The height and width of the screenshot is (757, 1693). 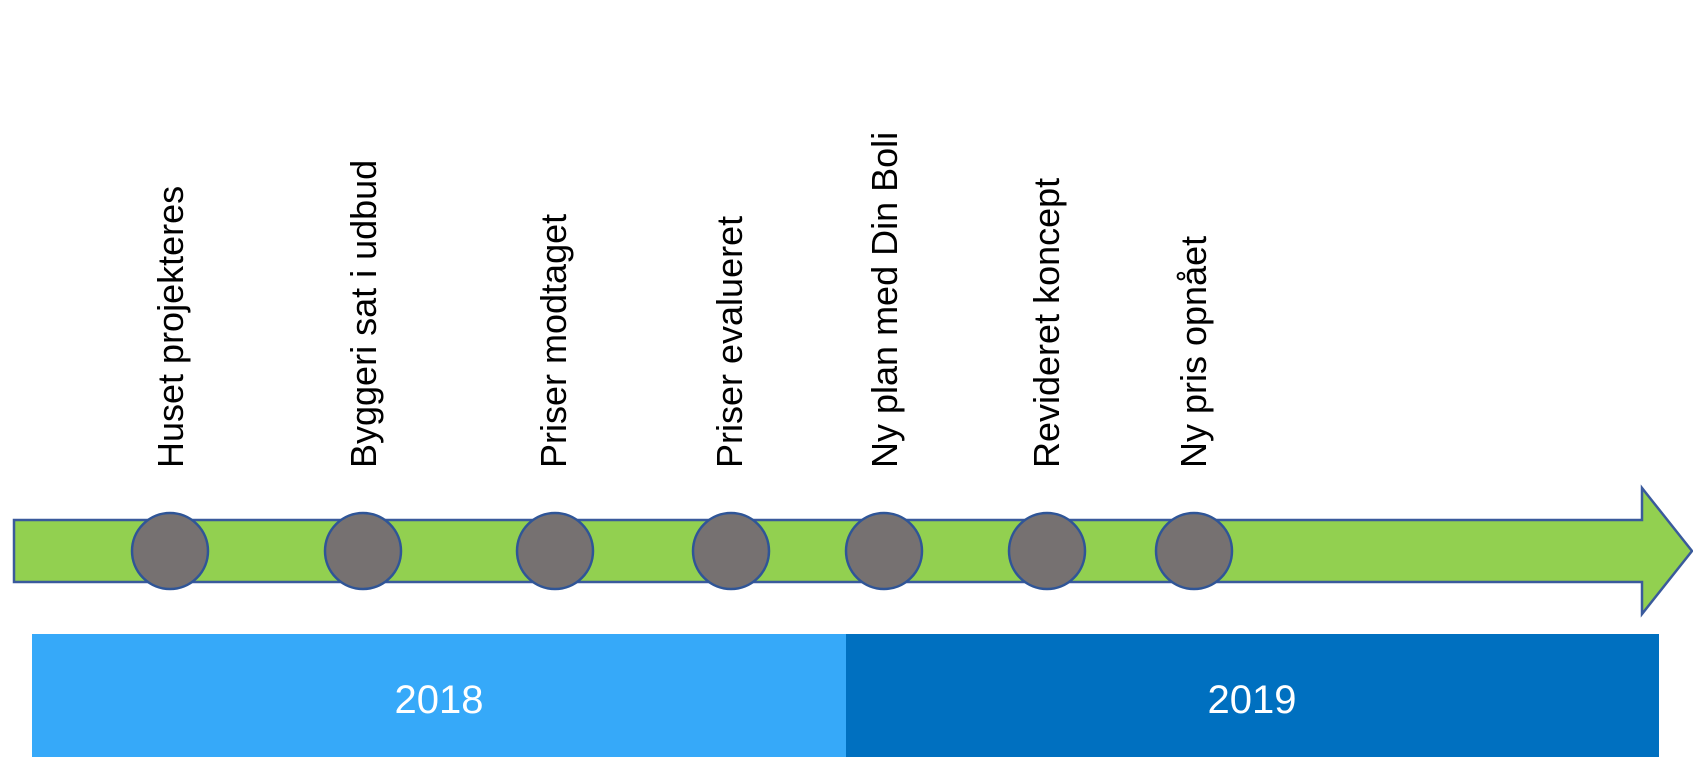 What do you see at coordinates (553, 341) in the screenshot?
I see `milestone-label-priser-modtaget: Priser modtaget` at bounding box center [553, 341].